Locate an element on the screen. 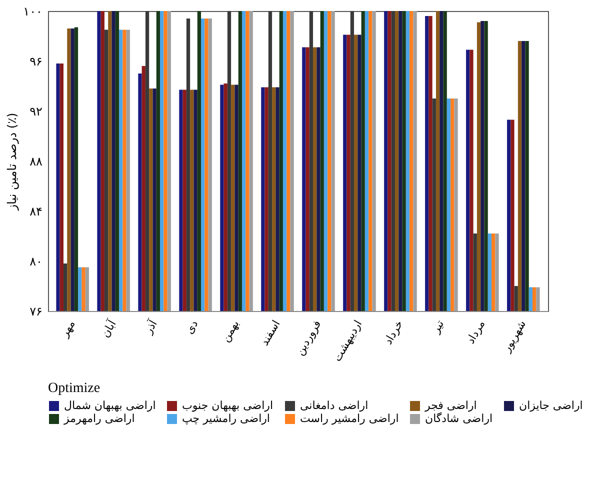 The image size is (612, 496). y-tick-label: ۹۲ is located at coordinates (36, 111).